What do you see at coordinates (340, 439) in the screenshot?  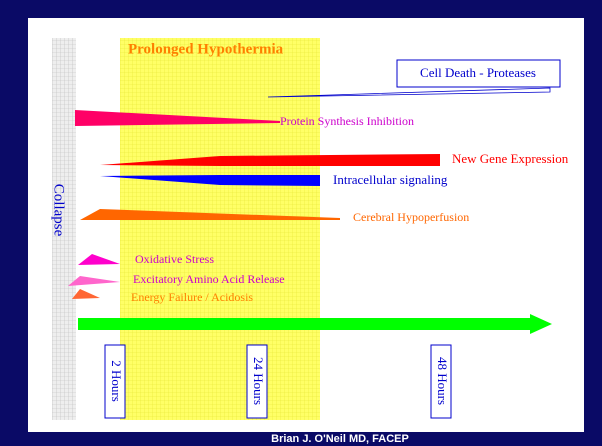 I see `footer: Brian J. O'Neil MD, FACEP` at bounding box center [340, 439].